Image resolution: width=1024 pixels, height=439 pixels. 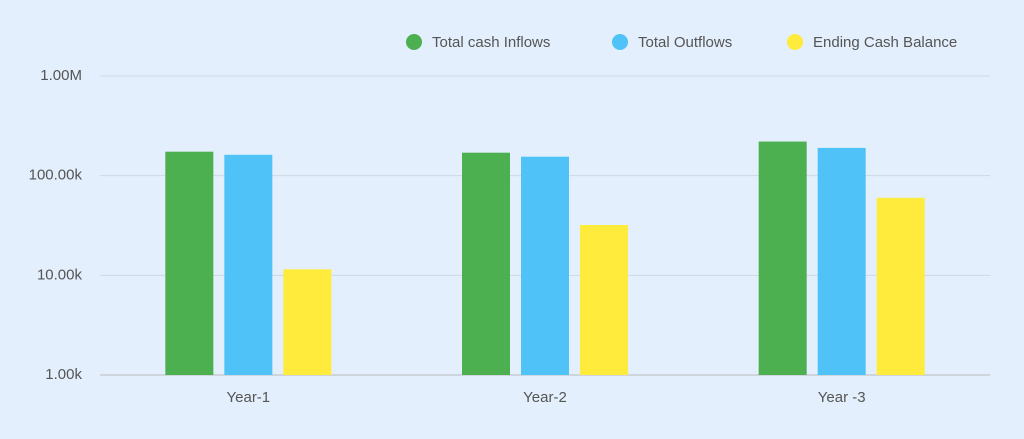 I want to click on legend-label: Ending Cash Balance, so click(x=885, y=42).